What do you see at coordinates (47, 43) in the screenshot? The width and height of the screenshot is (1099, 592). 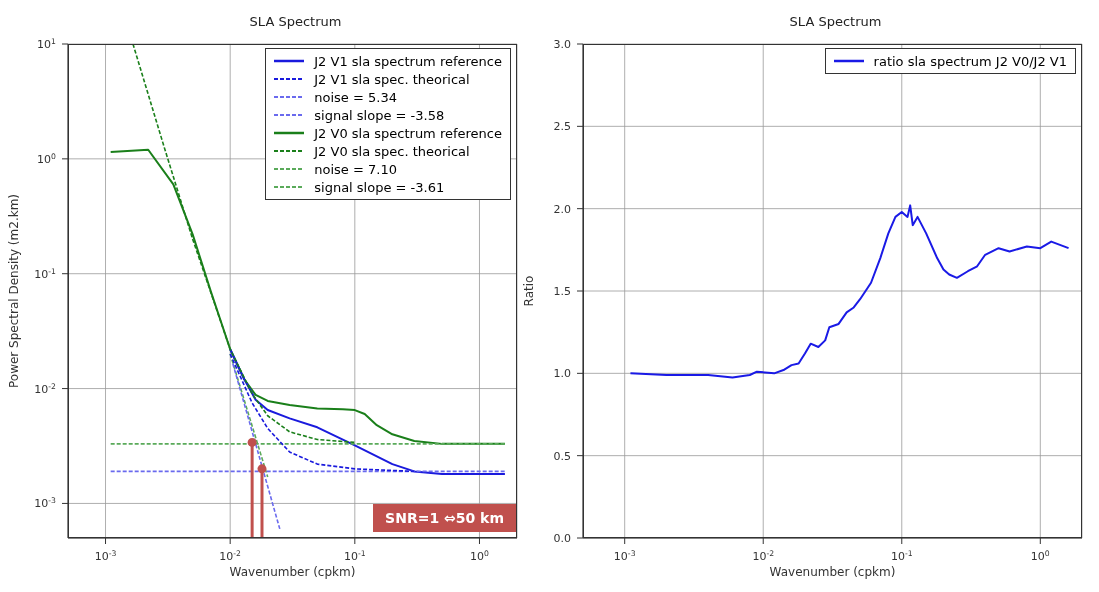 I see `y-tick-label: 10$^{1}$` at bounding box center [47, 43].